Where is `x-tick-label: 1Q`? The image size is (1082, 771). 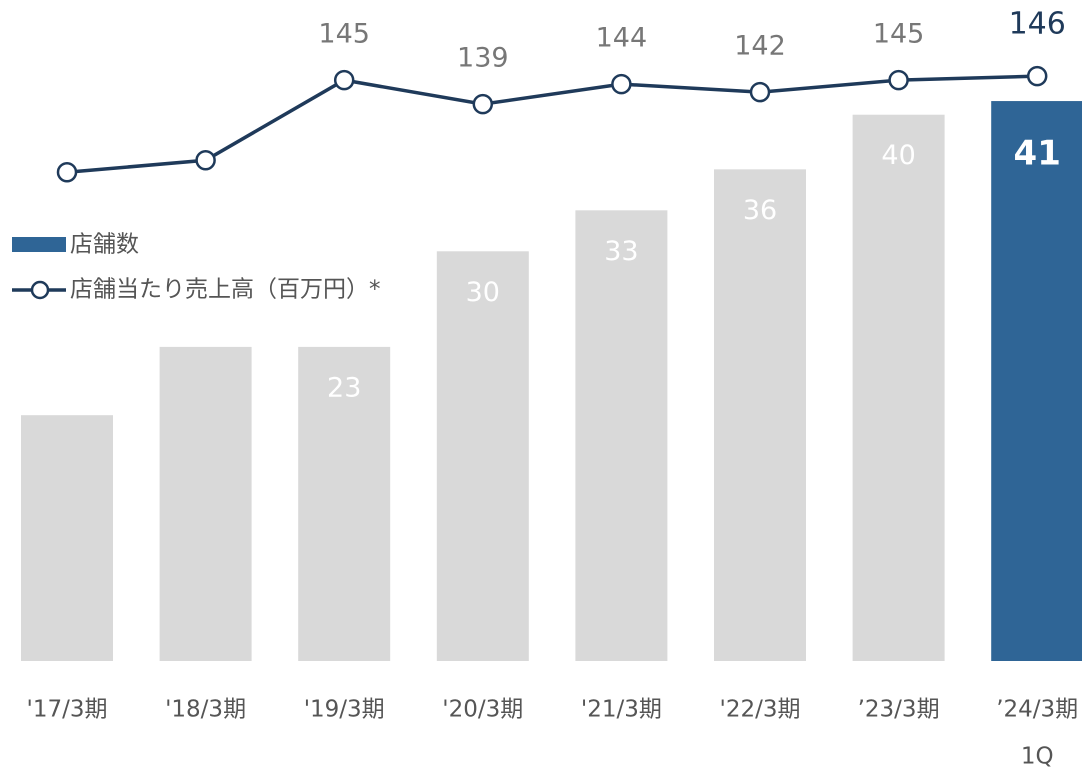
x-tick-label: 1Q is located at coordinates (1037, 757).